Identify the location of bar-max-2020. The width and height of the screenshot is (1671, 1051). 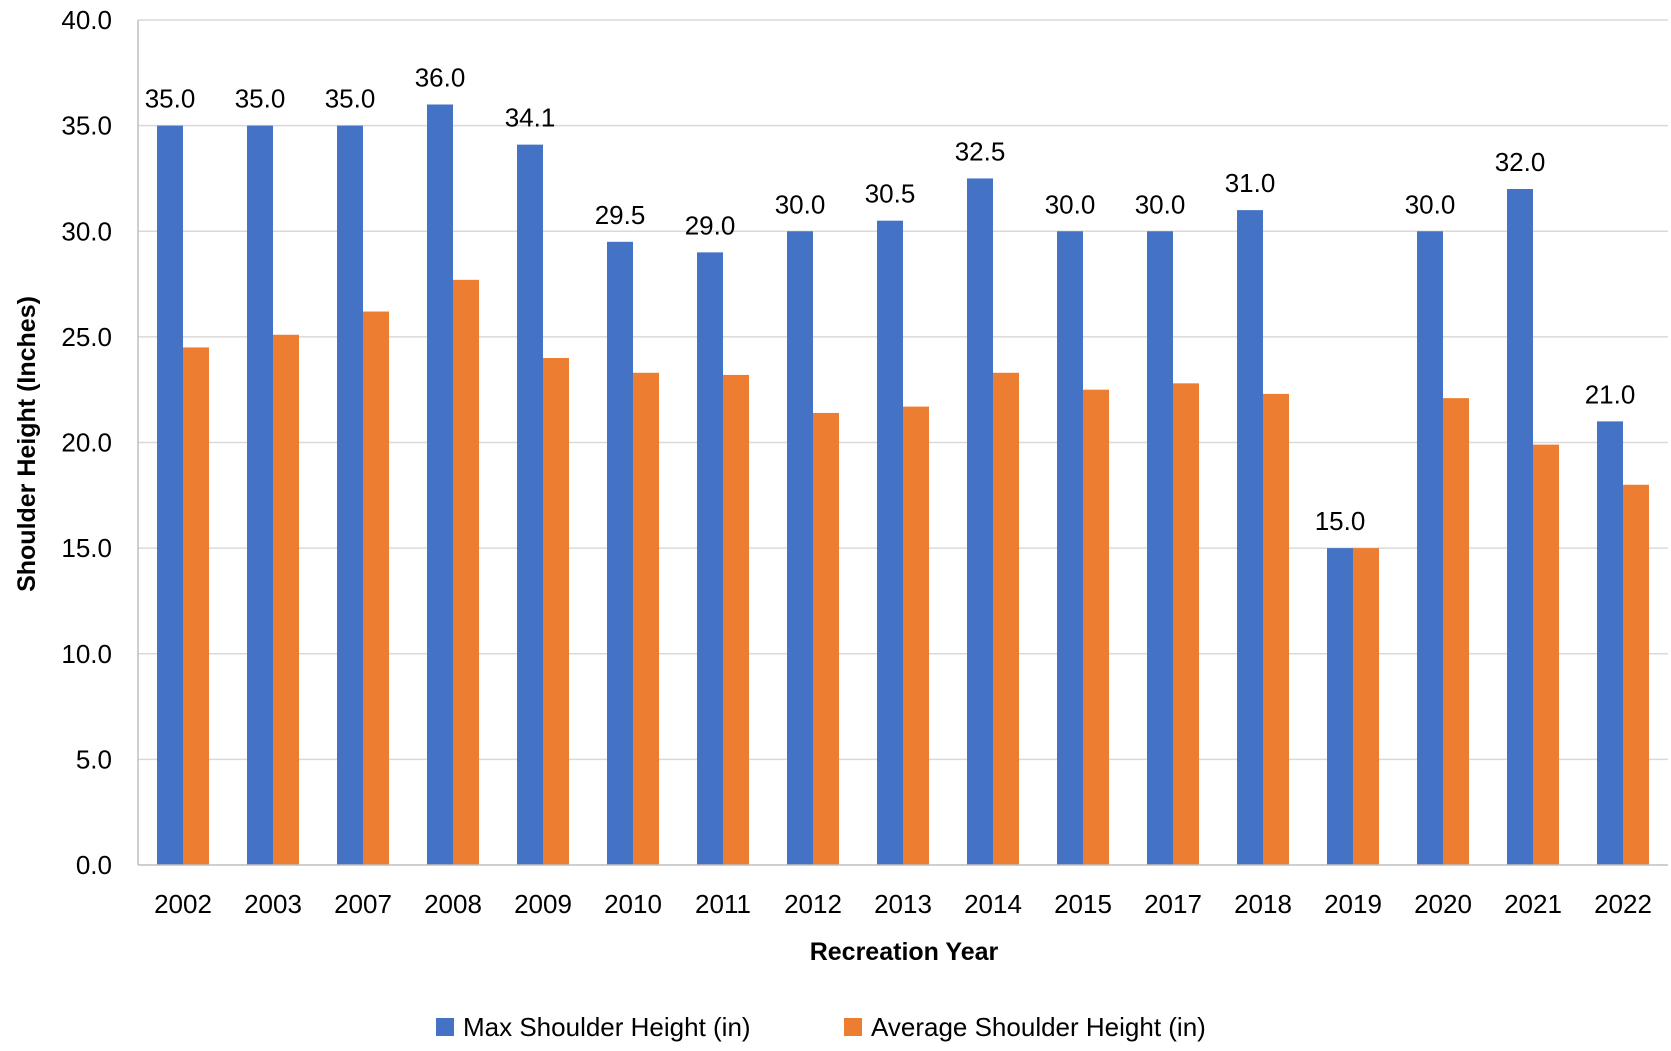
(1430, 548).